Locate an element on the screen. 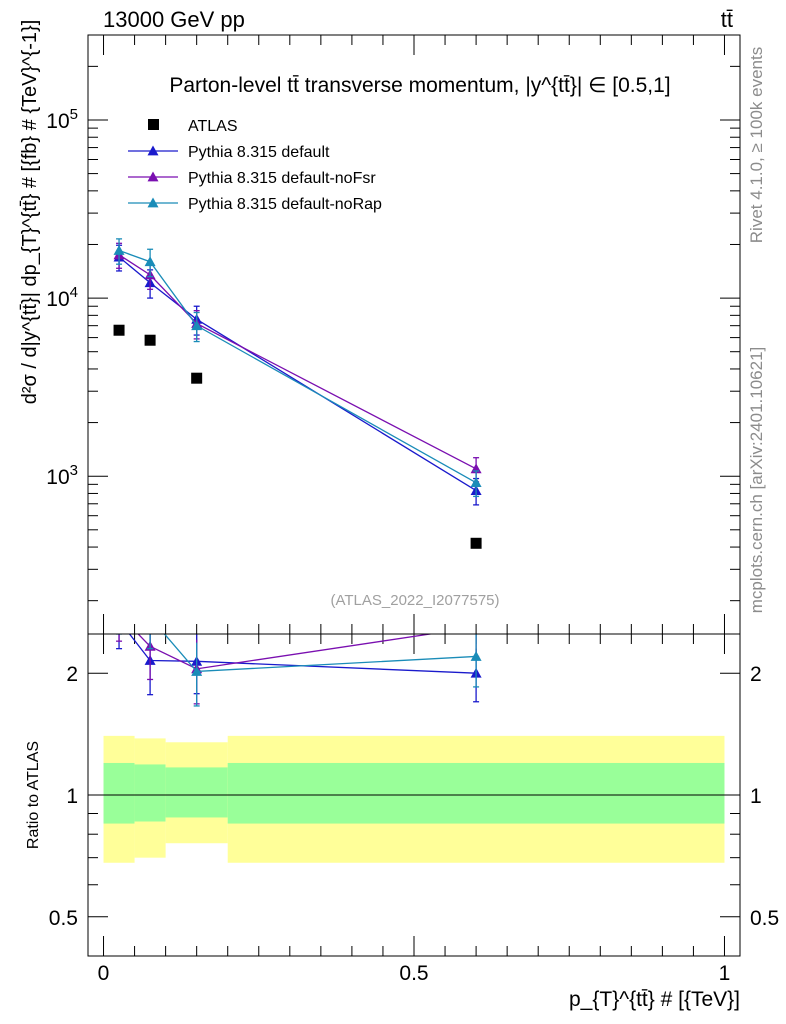 This screenshot has height=1024, width=786. analysis-watermark: (ATLAS_2022_I2077575) is located at coordinates (414, 600).